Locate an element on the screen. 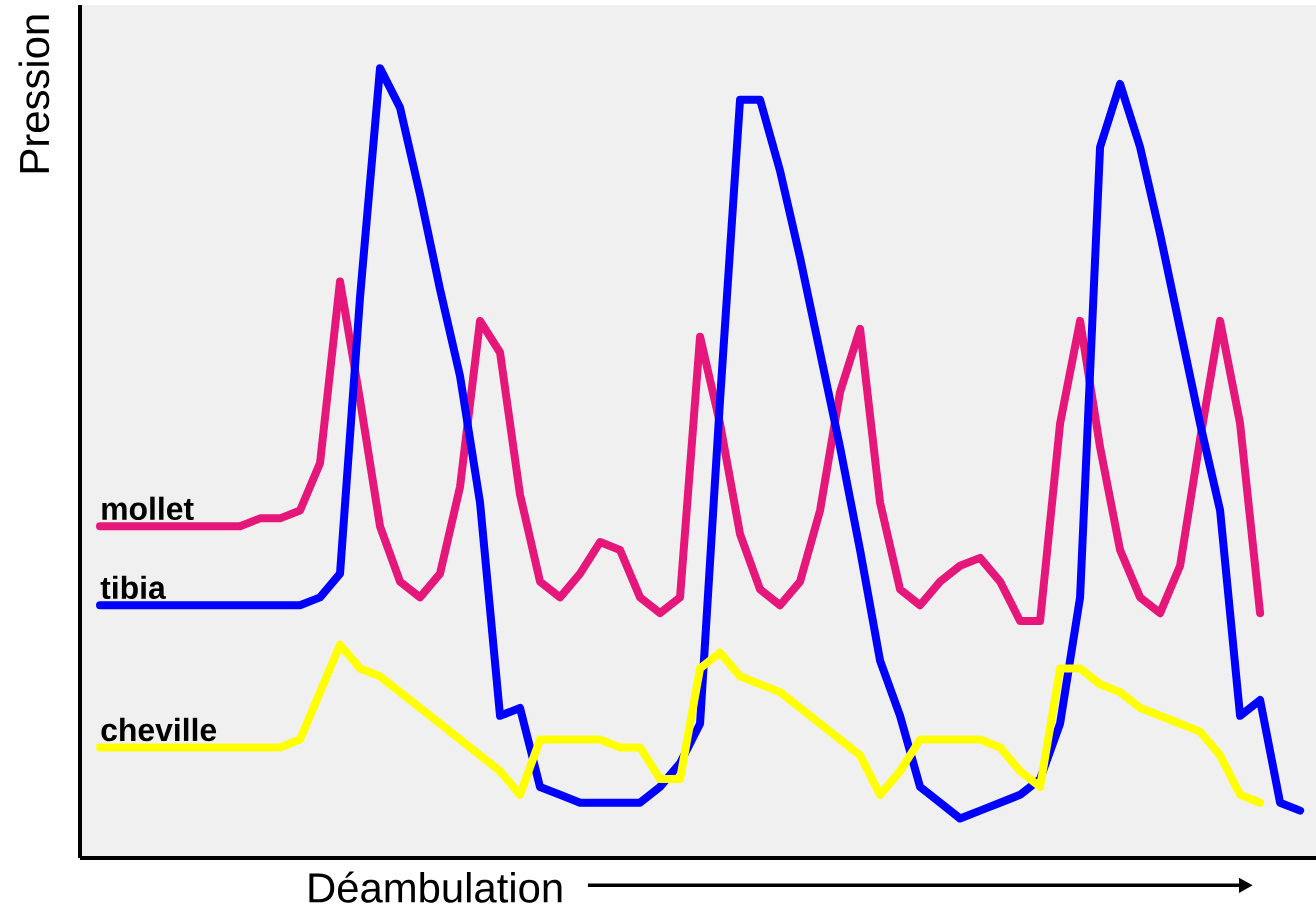 The width and height of the screenshot is (1316, 919). series-label: mollet is located at coordinates (148, 508).